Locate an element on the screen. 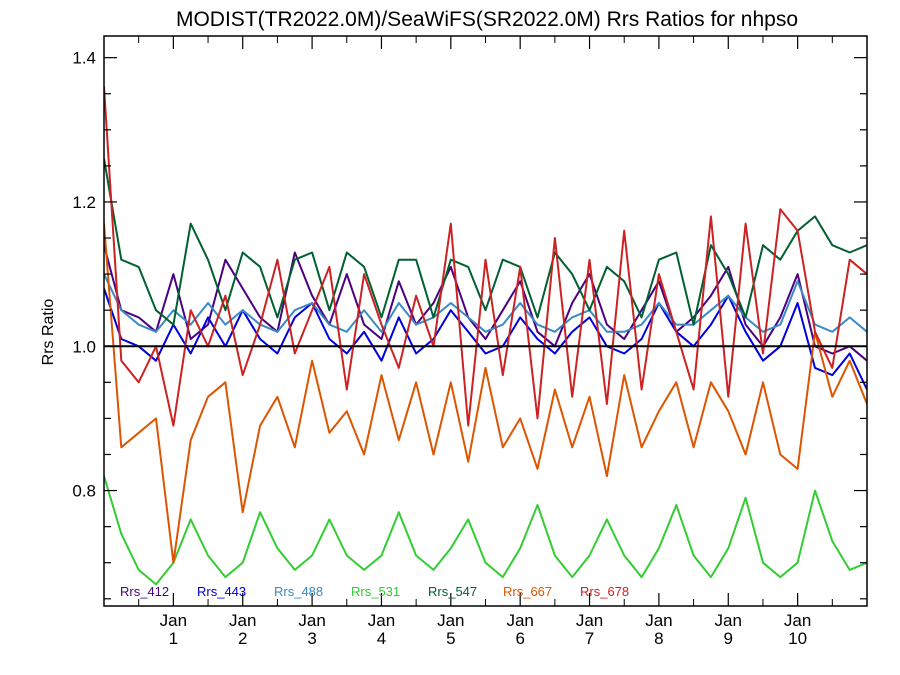 The width and height of the screenshot is (900, 675). legend-entry-rrs-547: Rrs_547 is located at coordinates (452, 591).